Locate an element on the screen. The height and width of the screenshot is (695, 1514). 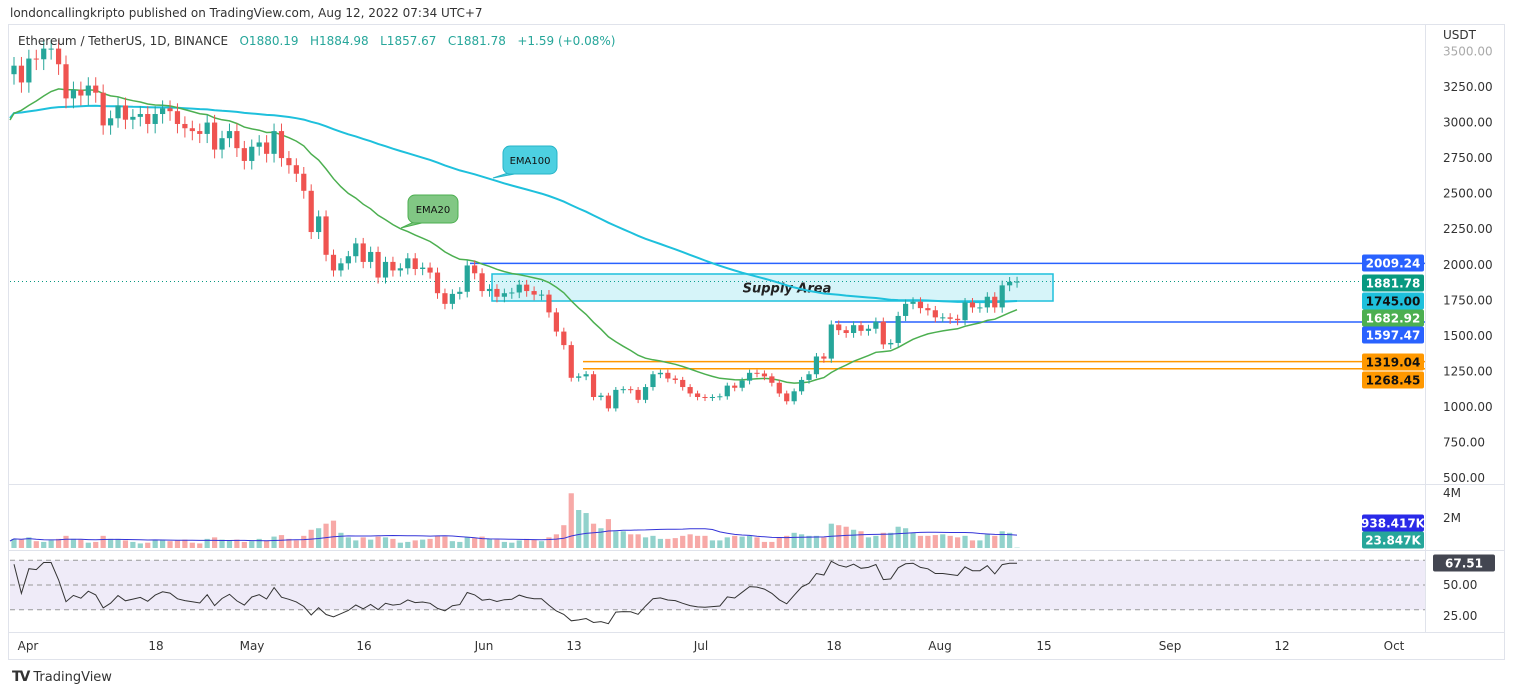
time-tick: Aug is located at coordinates (939, 646).